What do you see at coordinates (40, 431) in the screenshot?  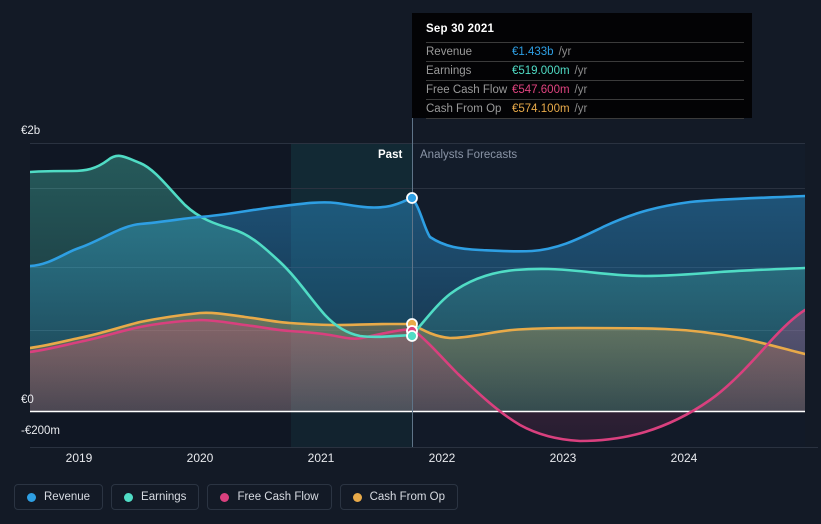 I see `y-axis-label-neg: -€200m` at bounding box center [40, 431].